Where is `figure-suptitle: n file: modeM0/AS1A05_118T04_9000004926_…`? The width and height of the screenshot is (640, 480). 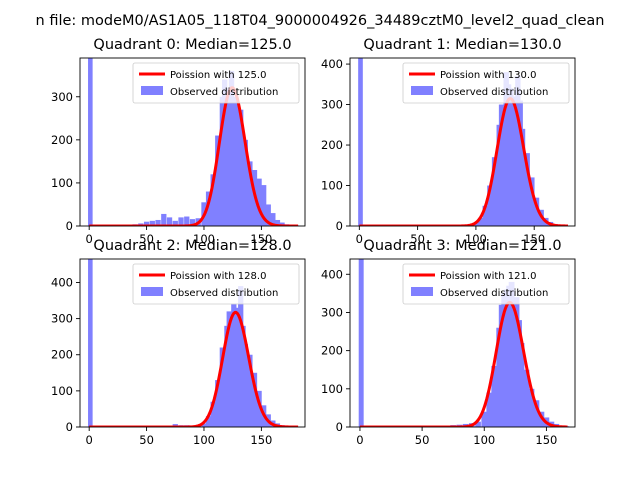
figure-suptitle: n file: modeM0/AS1A05_118T04_9000004926_… is located at coordinates (320, 21).